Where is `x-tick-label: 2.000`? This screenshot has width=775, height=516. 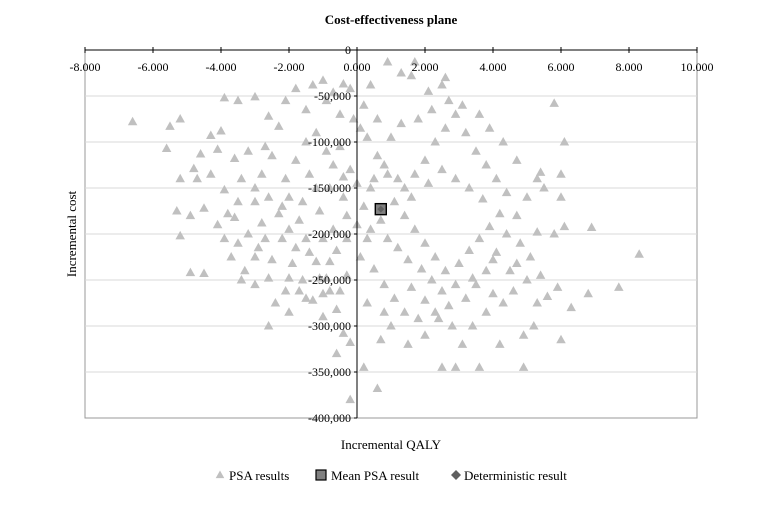
x-tick-label: 2.000 is located at coordinates (425, 67).